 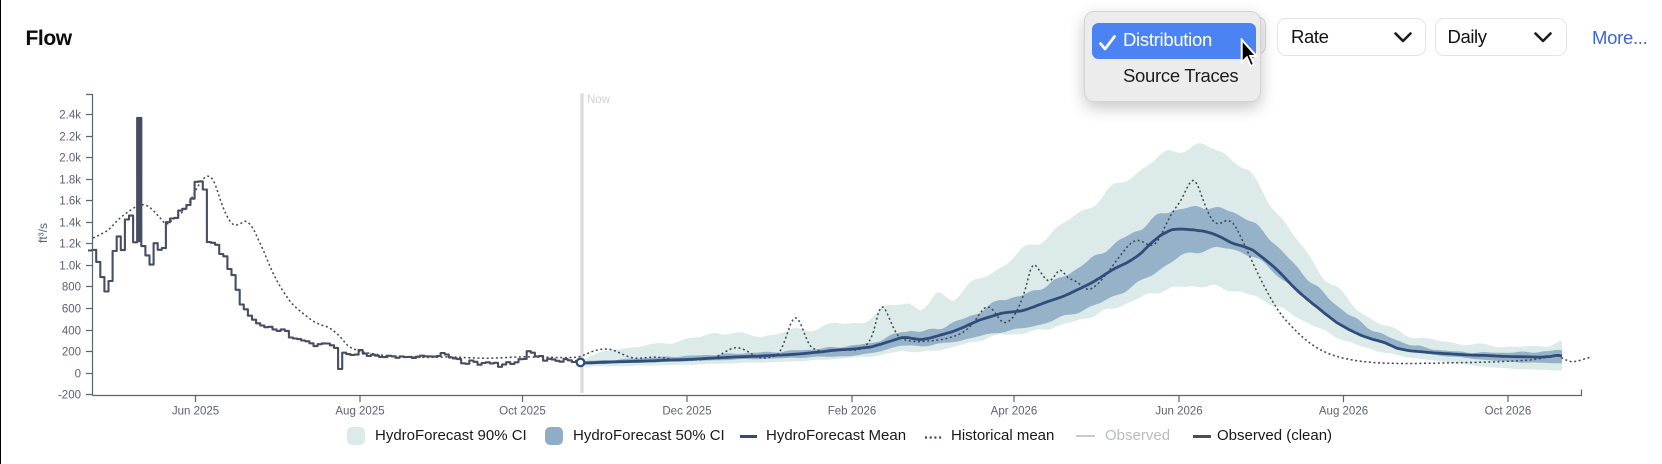 I want to click on svg-text: Jun 2026, so click(x=1178, y=412).